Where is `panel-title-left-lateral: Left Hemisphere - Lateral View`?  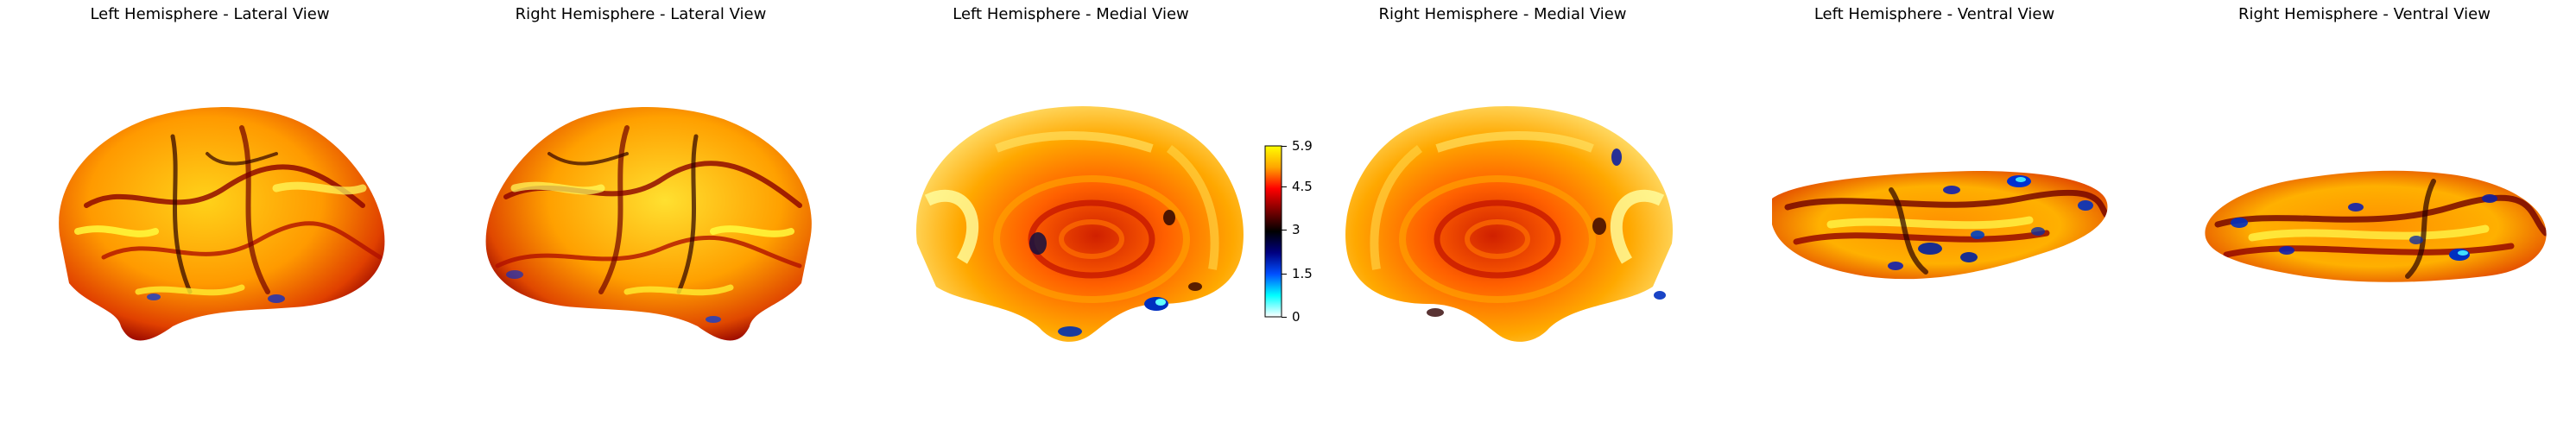 panel-title-left-lateral: Left Hemisphere - Lateral View is located at coordinates (210, 14).